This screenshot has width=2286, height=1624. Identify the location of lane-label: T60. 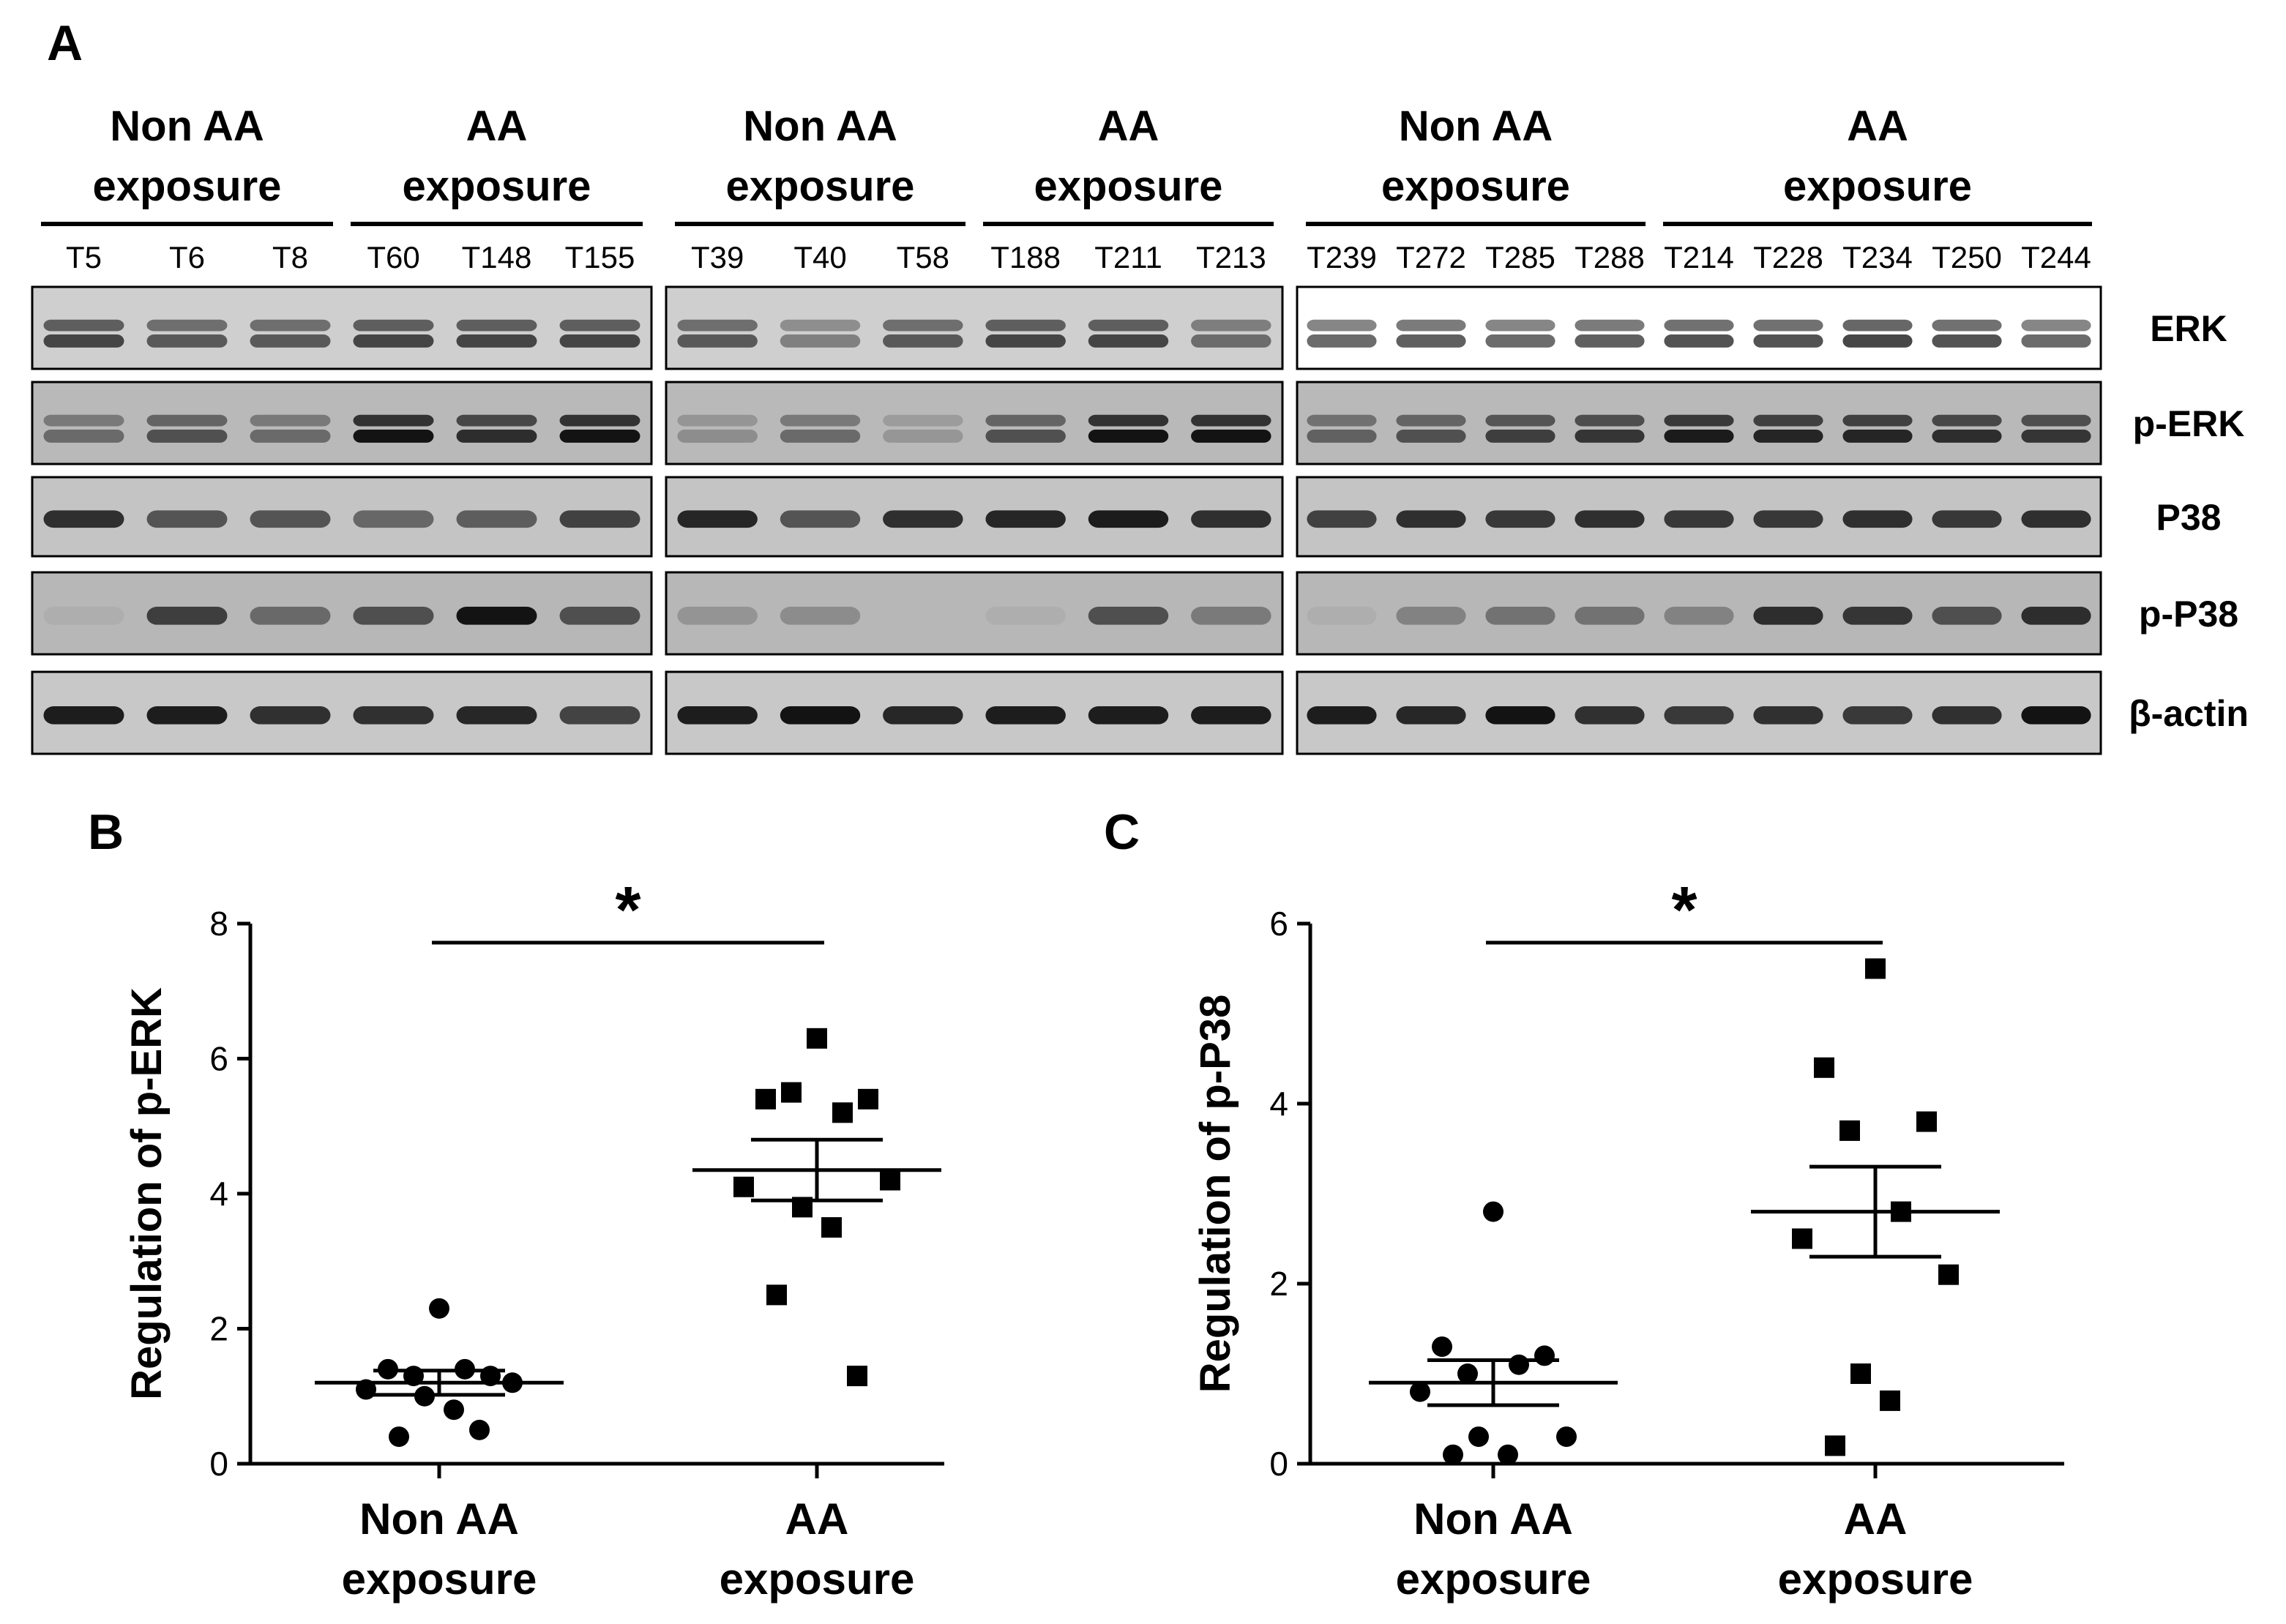
(393, 257).